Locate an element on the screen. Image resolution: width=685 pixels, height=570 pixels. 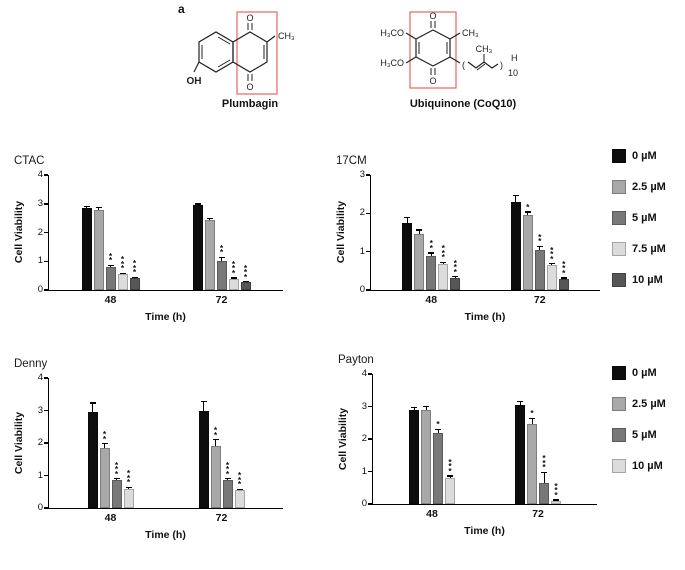
bar-CTAC-72h-0 µM is located at coordinates (197, 247).